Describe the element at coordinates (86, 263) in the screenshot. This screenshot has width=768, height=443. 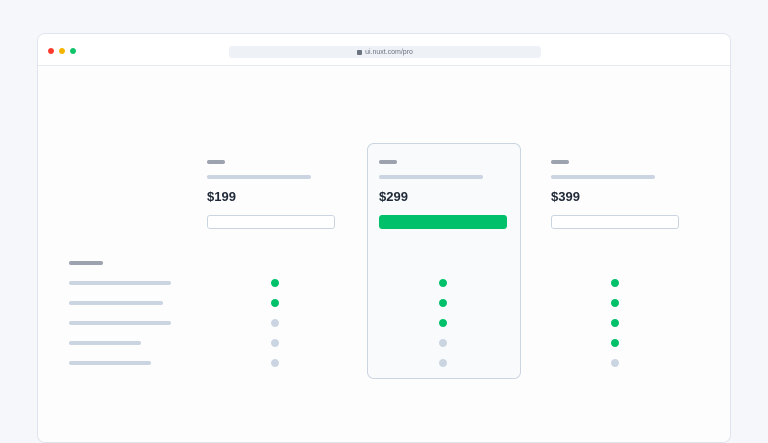
I see `features-heading-placeholder` at that location.